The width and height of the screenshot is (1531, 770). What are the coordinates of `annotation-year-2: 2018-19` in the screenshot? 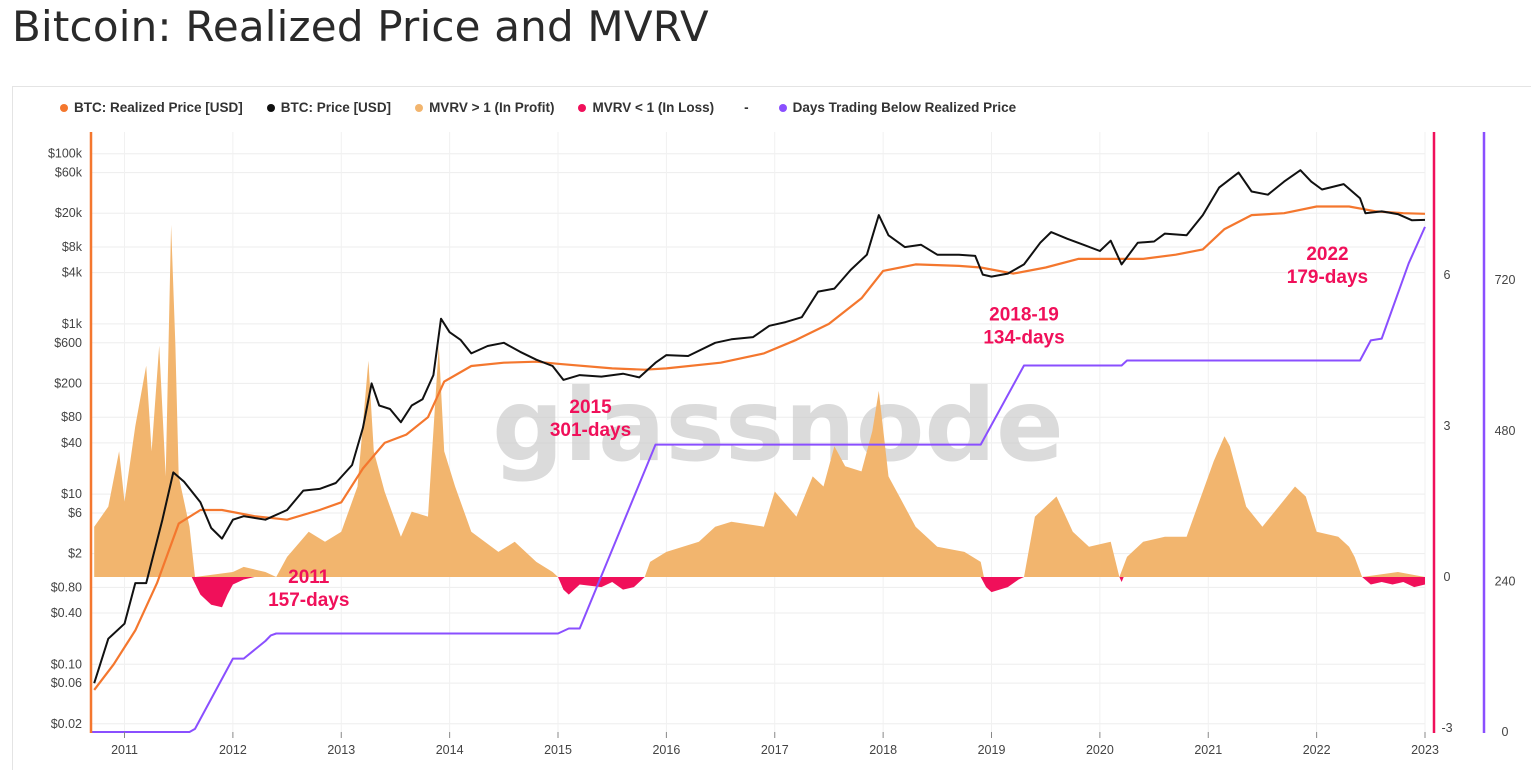 It's located at (1024, 314).